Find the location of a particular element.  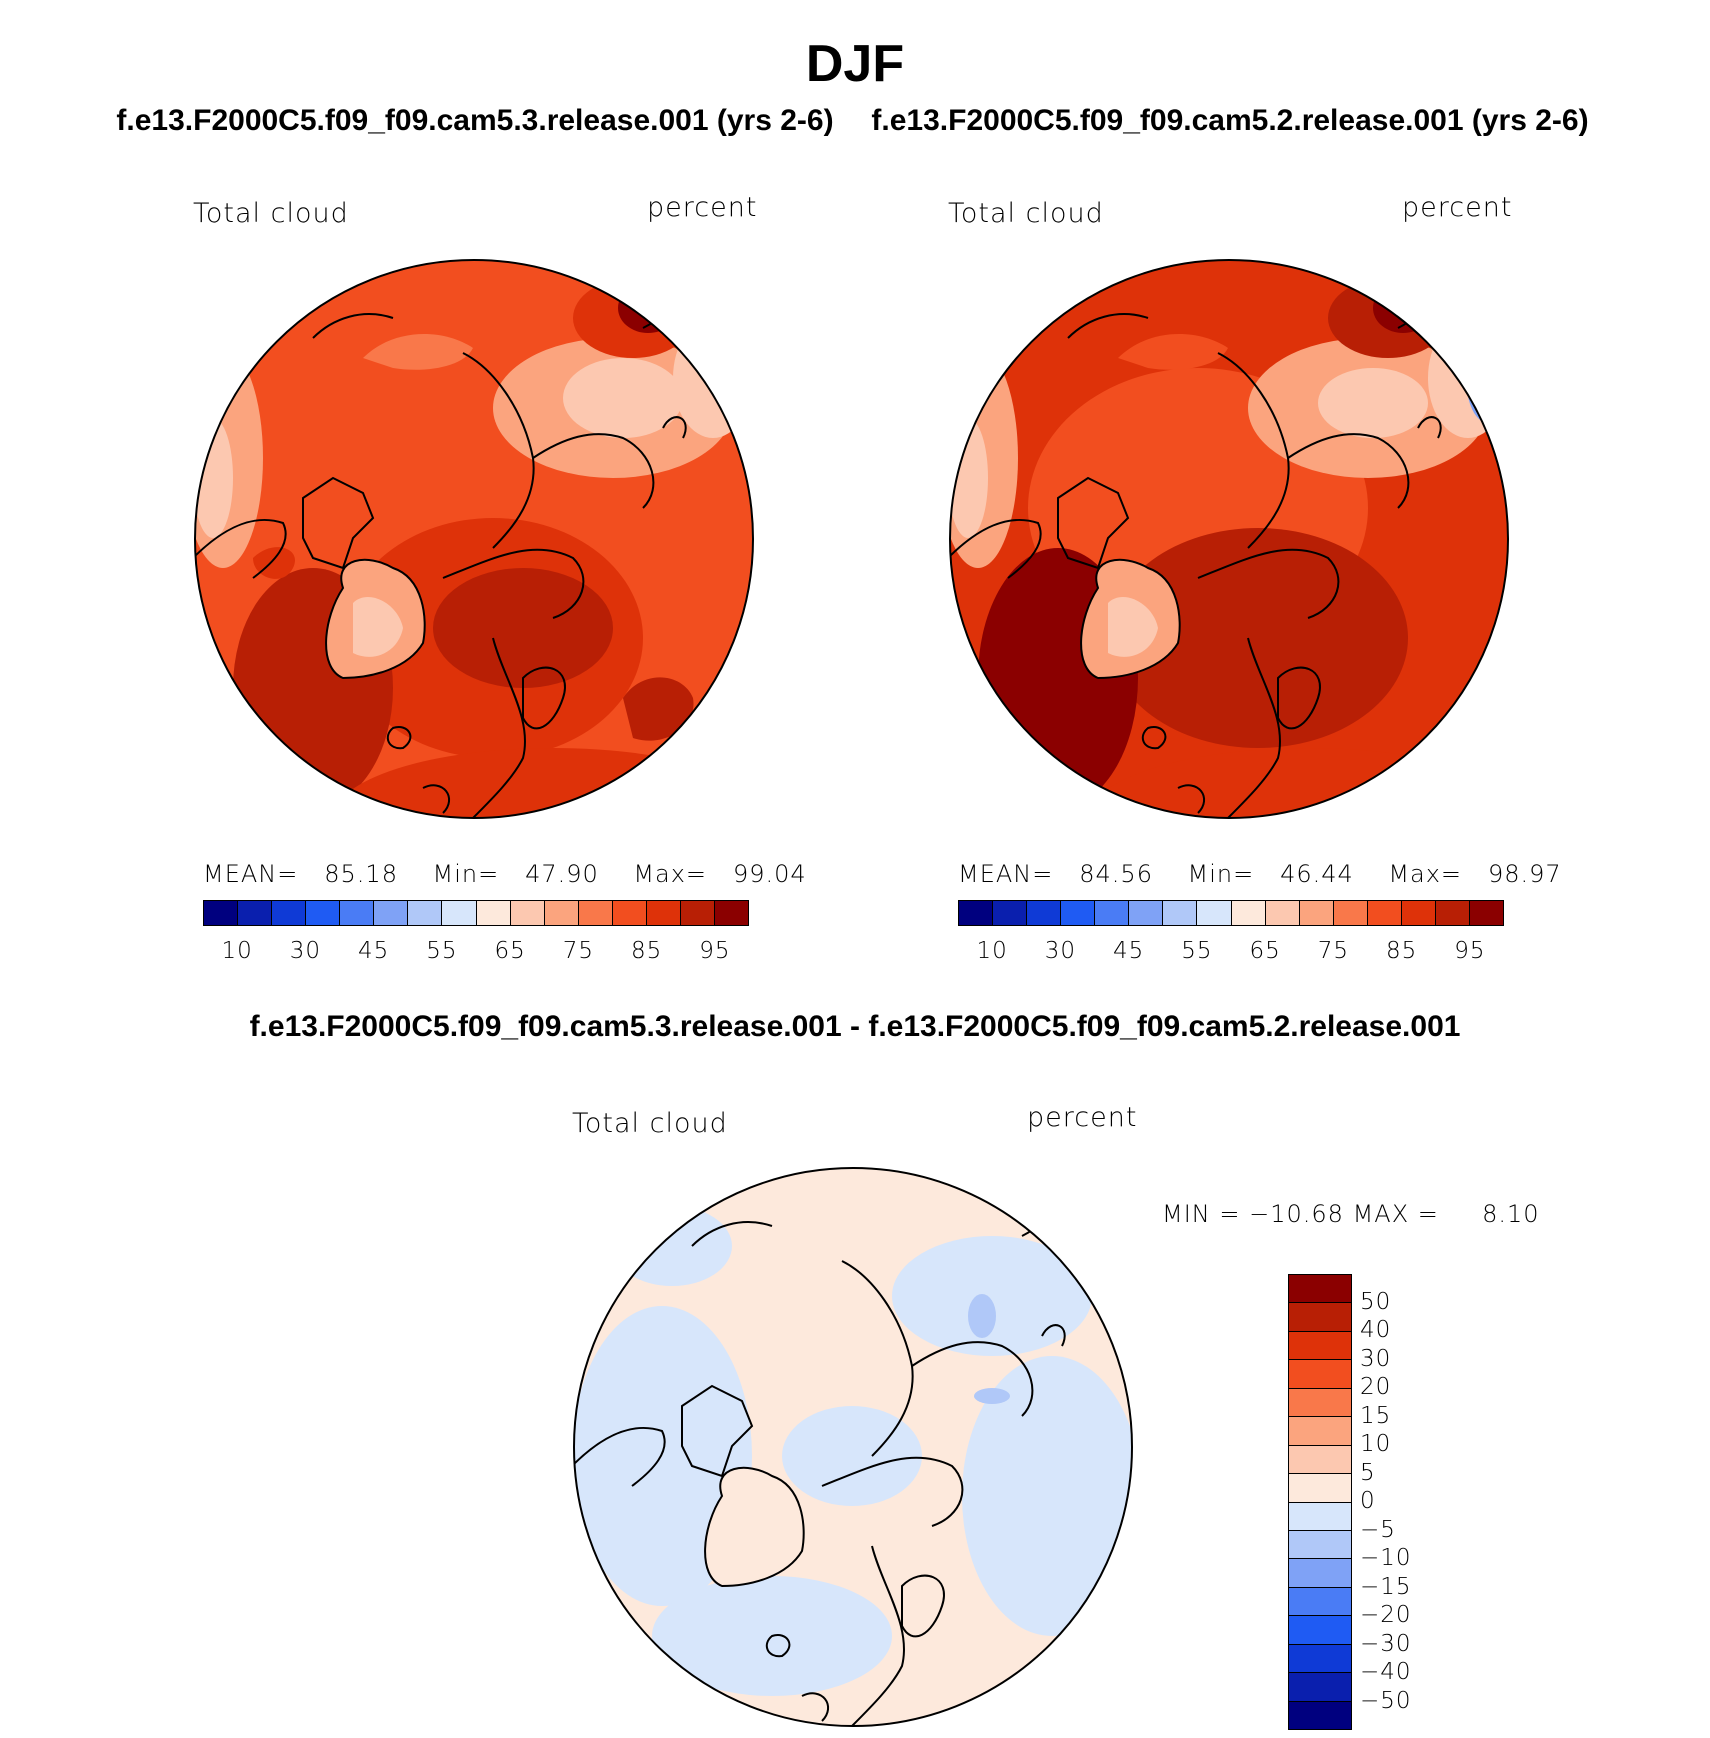

diff-colorbar-tick-label: 30 is located at coordinates (1376, 1358).